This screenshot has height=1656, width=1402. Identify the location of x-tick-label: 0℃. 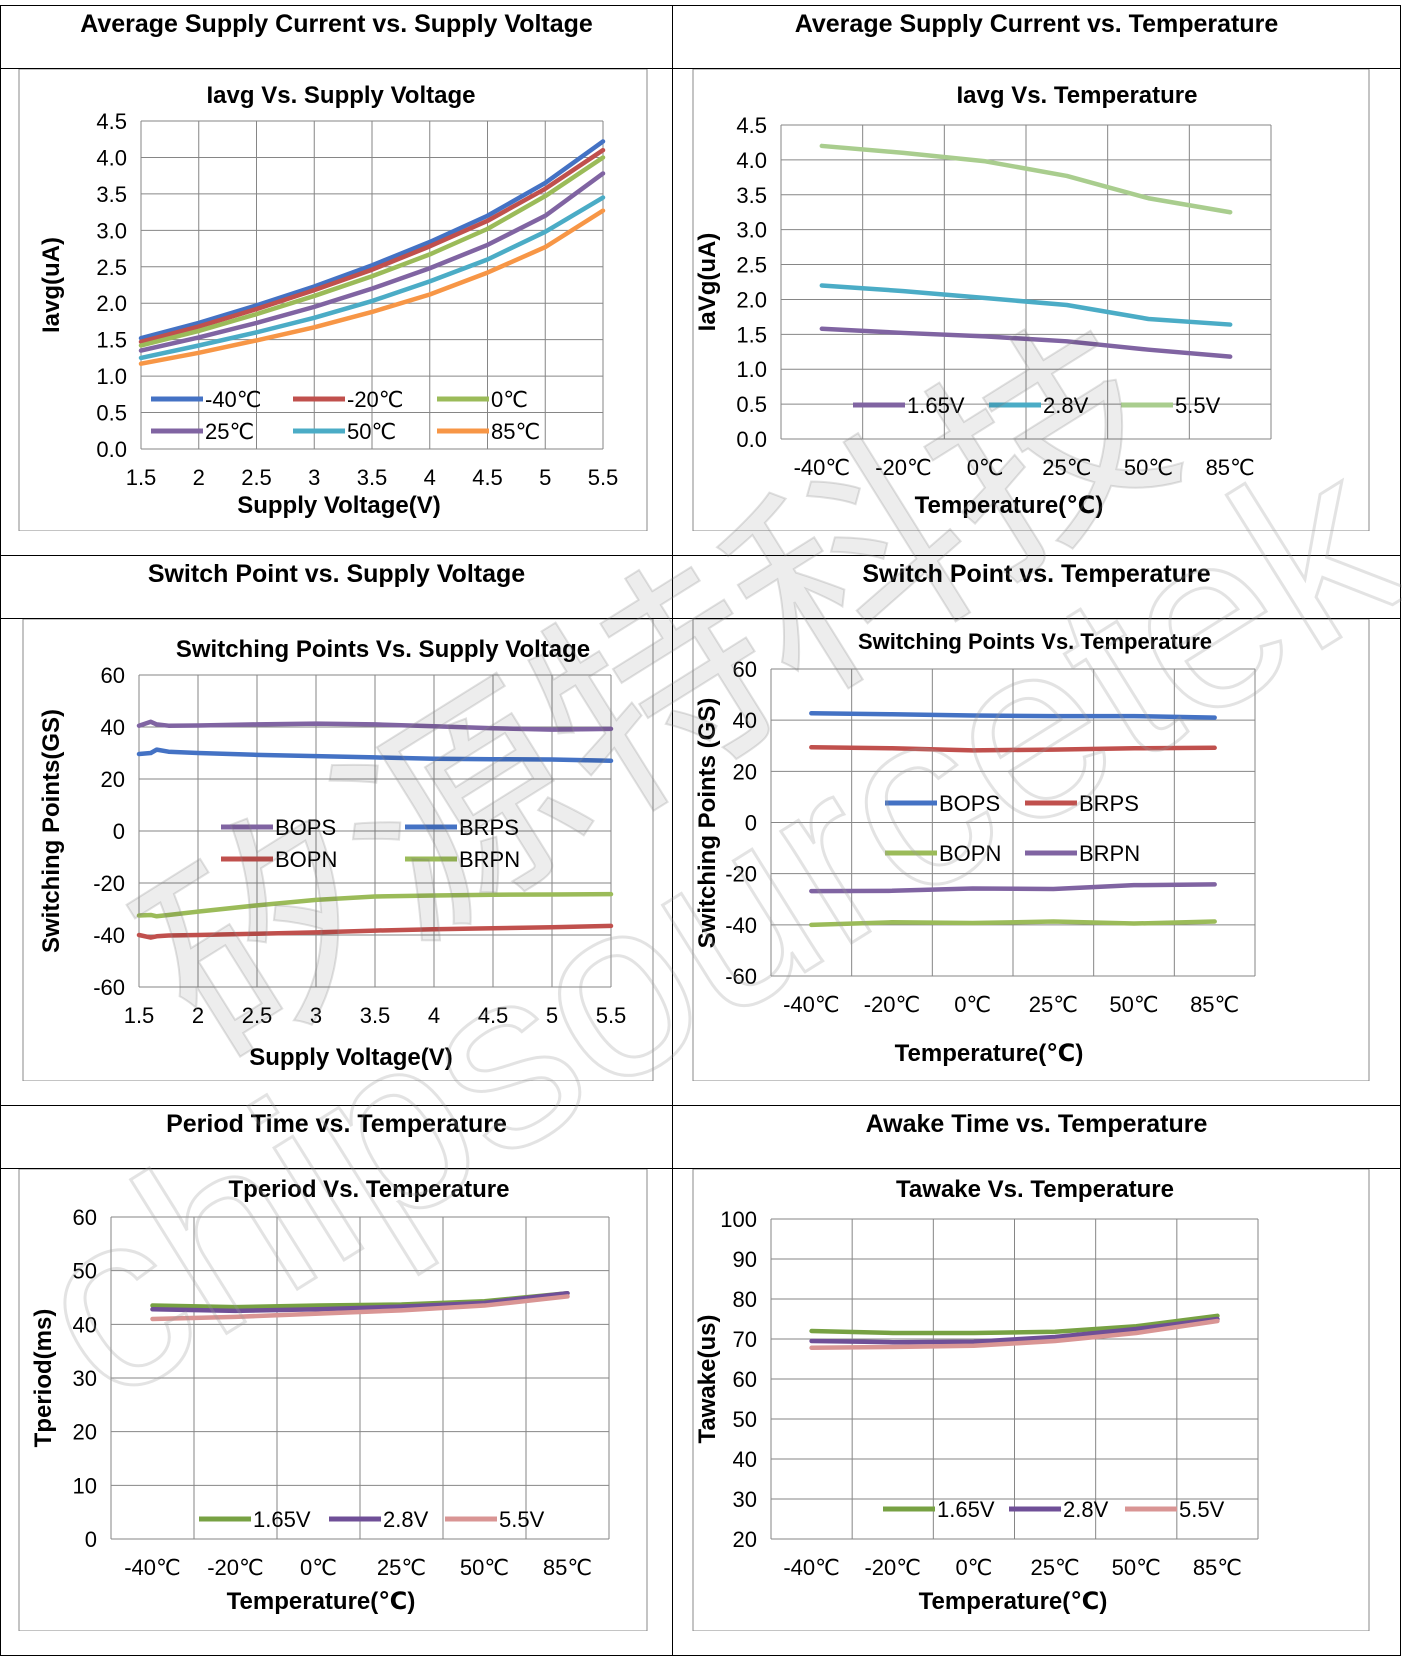
(972, 1004).